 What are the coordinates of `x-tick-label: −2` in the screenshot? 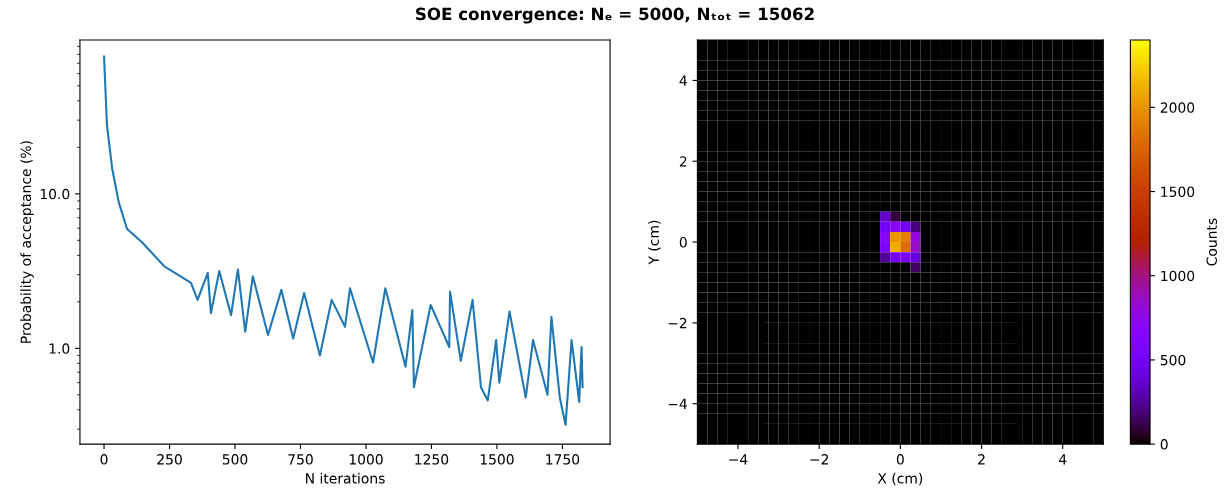 It's located at (819, 459).